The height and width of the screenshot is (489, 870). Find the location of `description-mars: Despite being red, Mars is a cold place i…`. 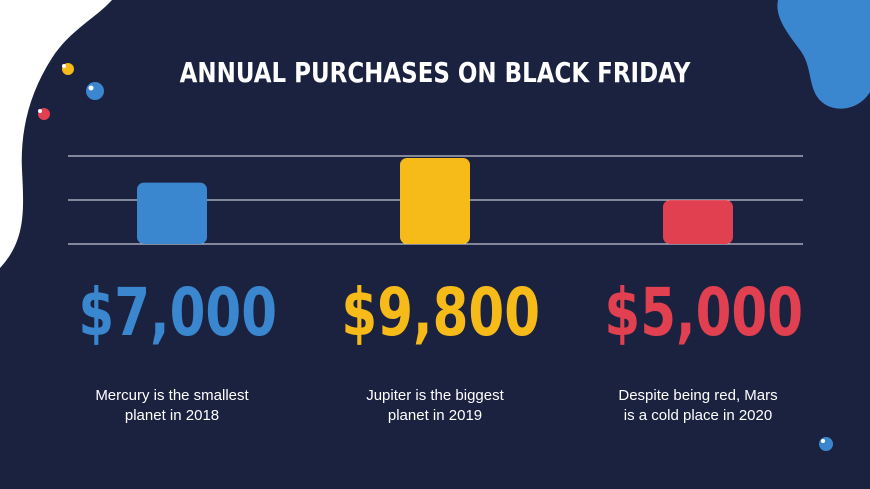

description-mars: Despite being red, Mars is a cold place i… is located at coordinates (698, 406).